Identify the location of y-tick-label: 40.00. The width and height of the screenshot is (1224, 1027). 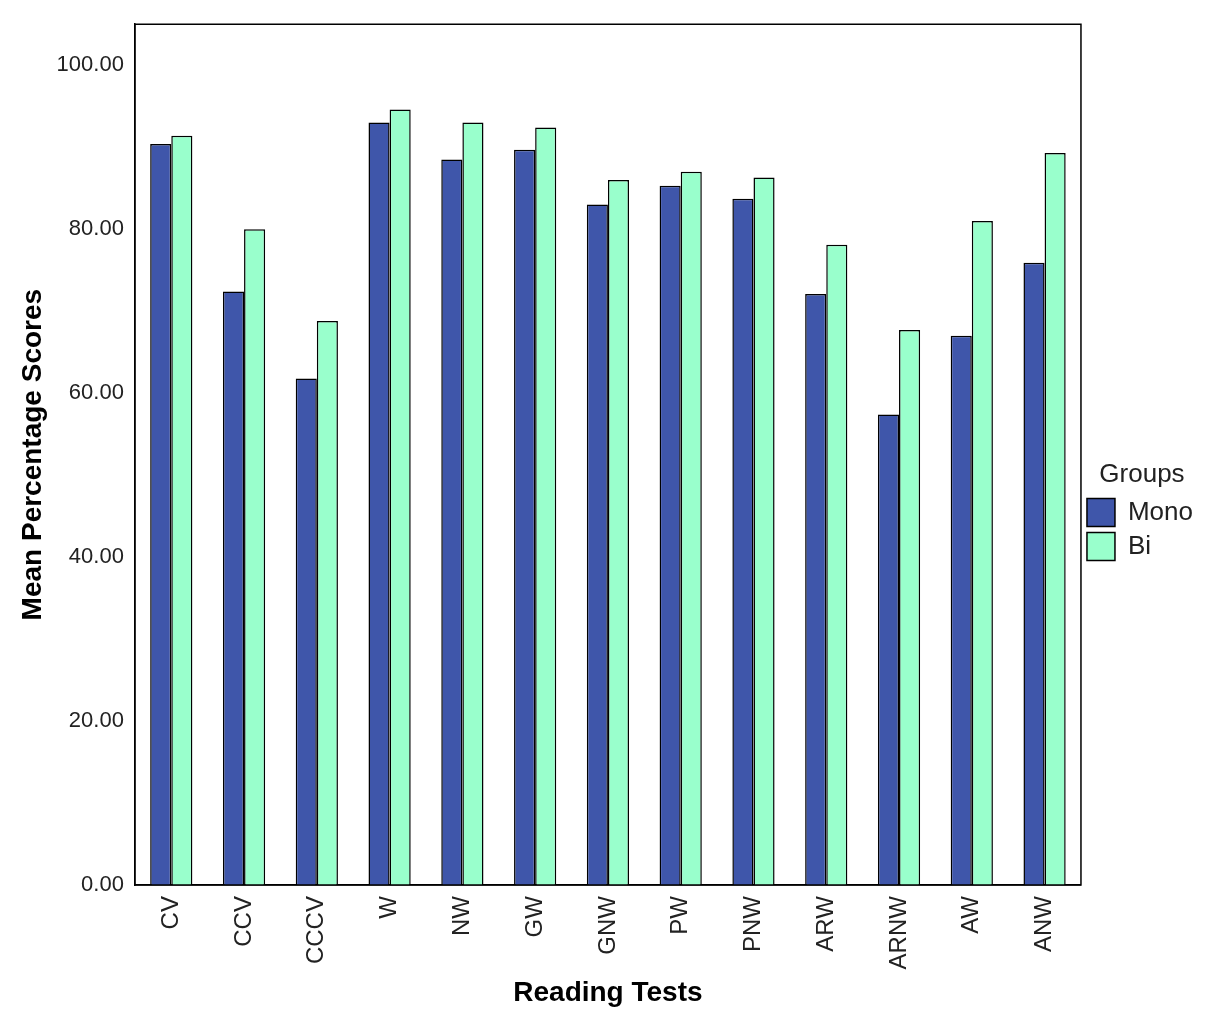
(96, 556).